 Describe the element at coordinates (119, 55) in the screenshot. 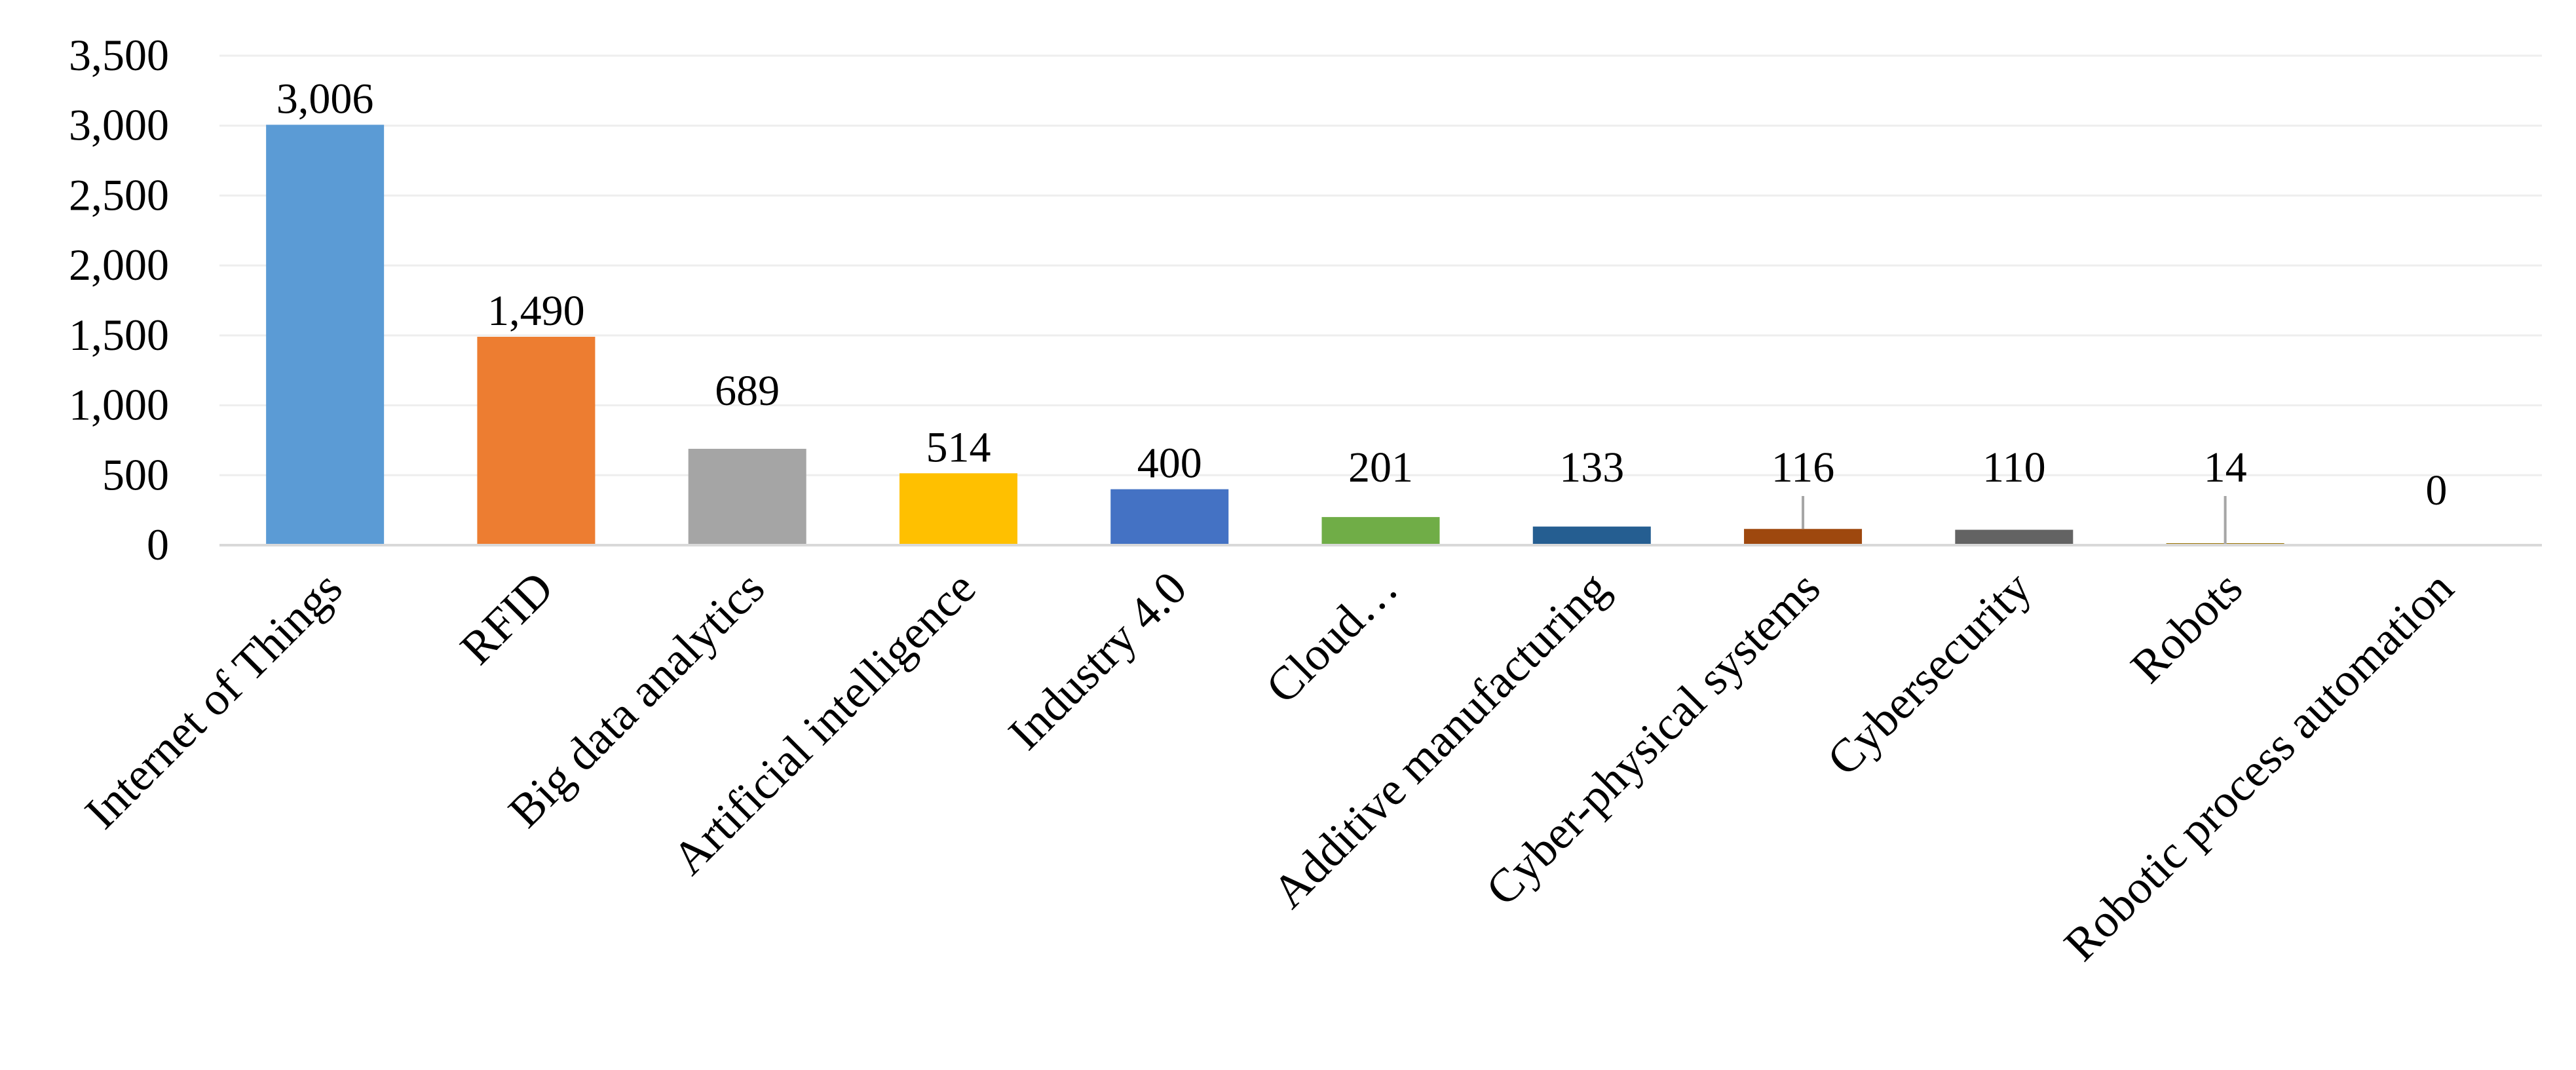

I see `y-tick-label: 3,500` at that location.